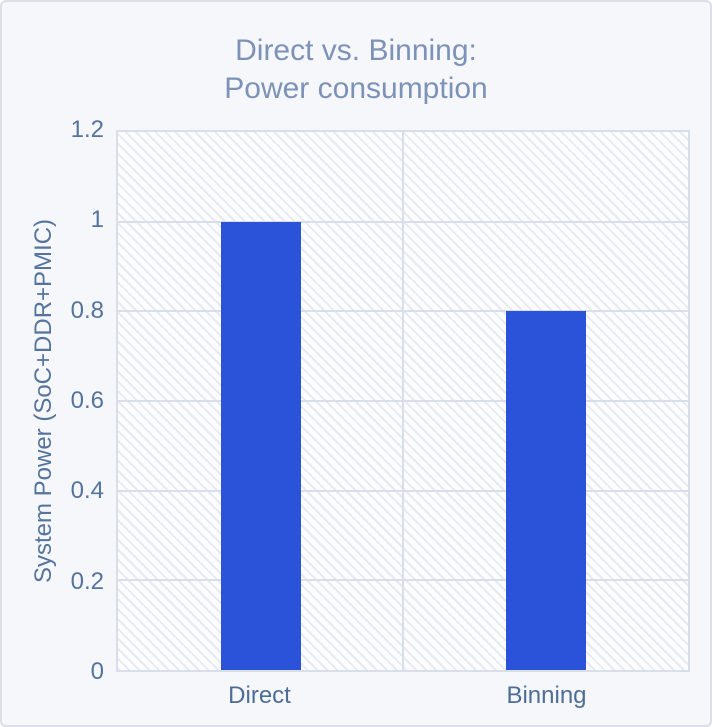  I want to click on chart-title-line-2: Power consumption, so click(356, 88).